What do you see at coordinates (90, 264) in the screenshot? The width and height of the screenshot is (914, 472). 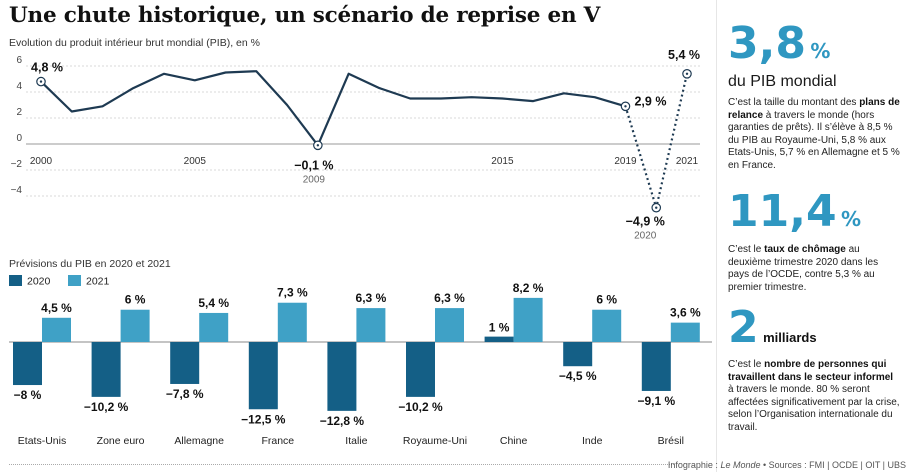 I see `bar-chart-title: Prévisions du PIB en 2020 et 2021` at bounding box center [90, 264].